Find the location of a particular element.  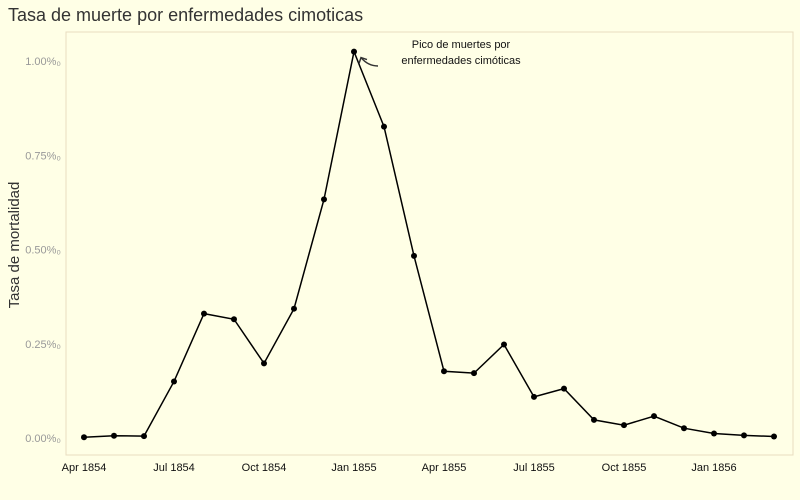

x-tick-label: Oct 1854 is located at coordinates (264, 468).